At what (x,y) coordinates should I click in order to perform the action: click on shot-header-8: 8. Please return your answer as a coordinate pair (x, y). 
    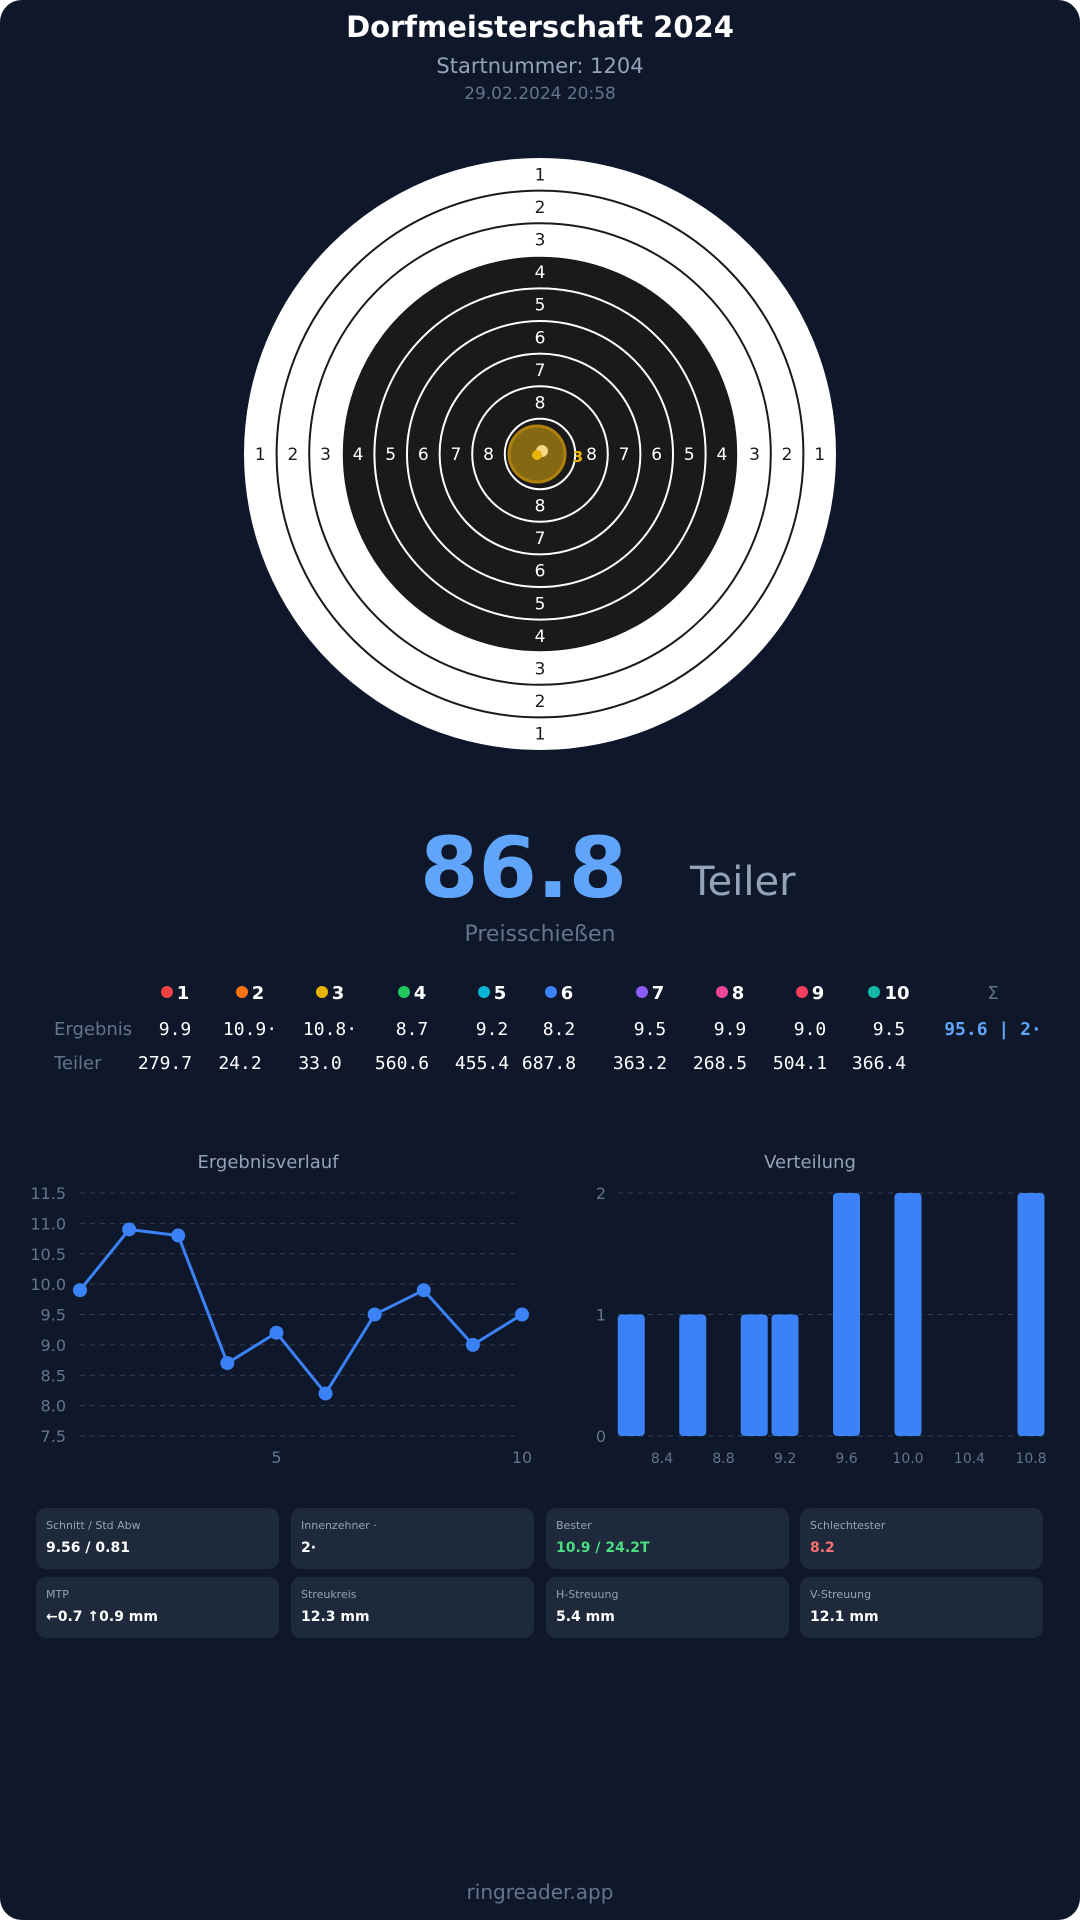
    Looking at the image, I should click on (730, 993).